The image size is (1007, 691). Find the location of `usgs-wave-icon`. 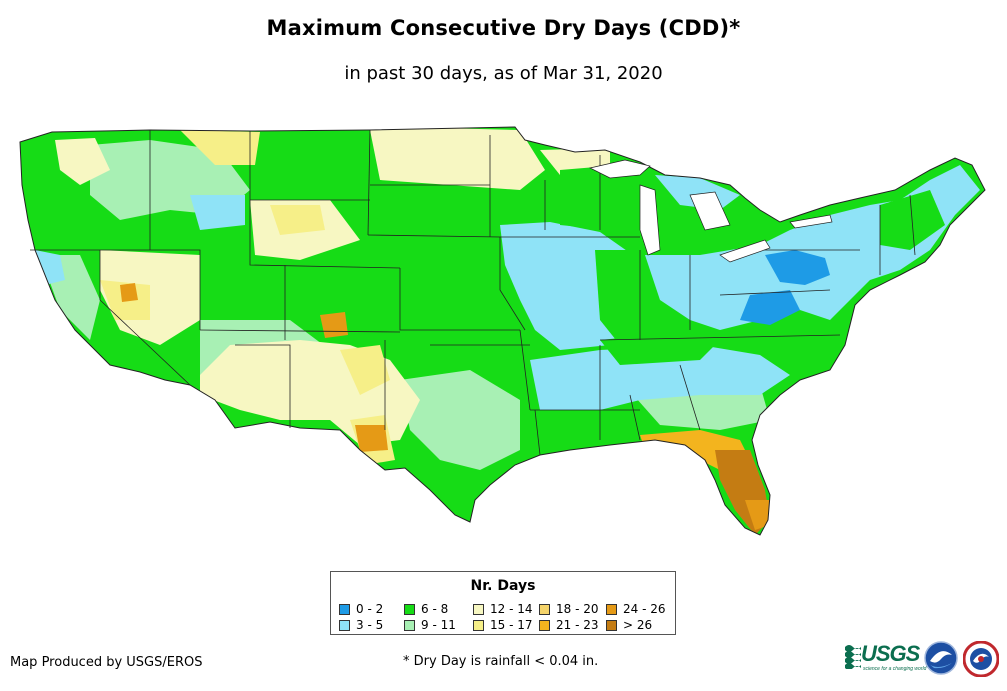

usgs-wave-icon is located at coordinates (853, 657).